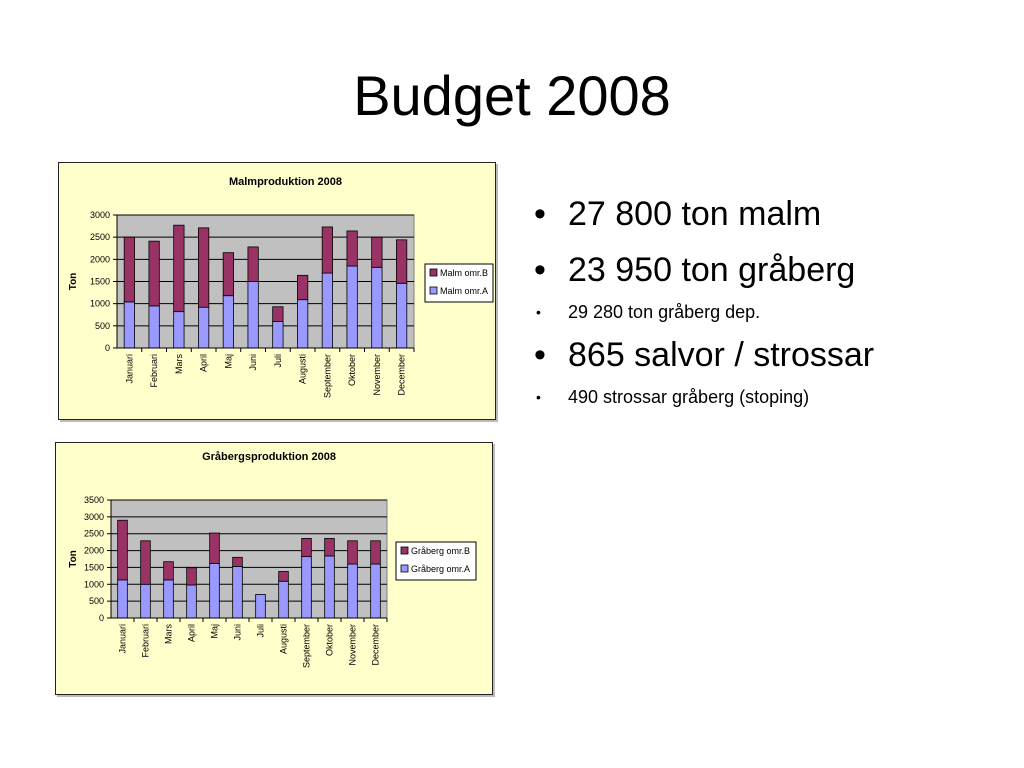 This screenshot has width=1024, height=768. I want to click on x-tick-label: Januari, so click(129, 369).